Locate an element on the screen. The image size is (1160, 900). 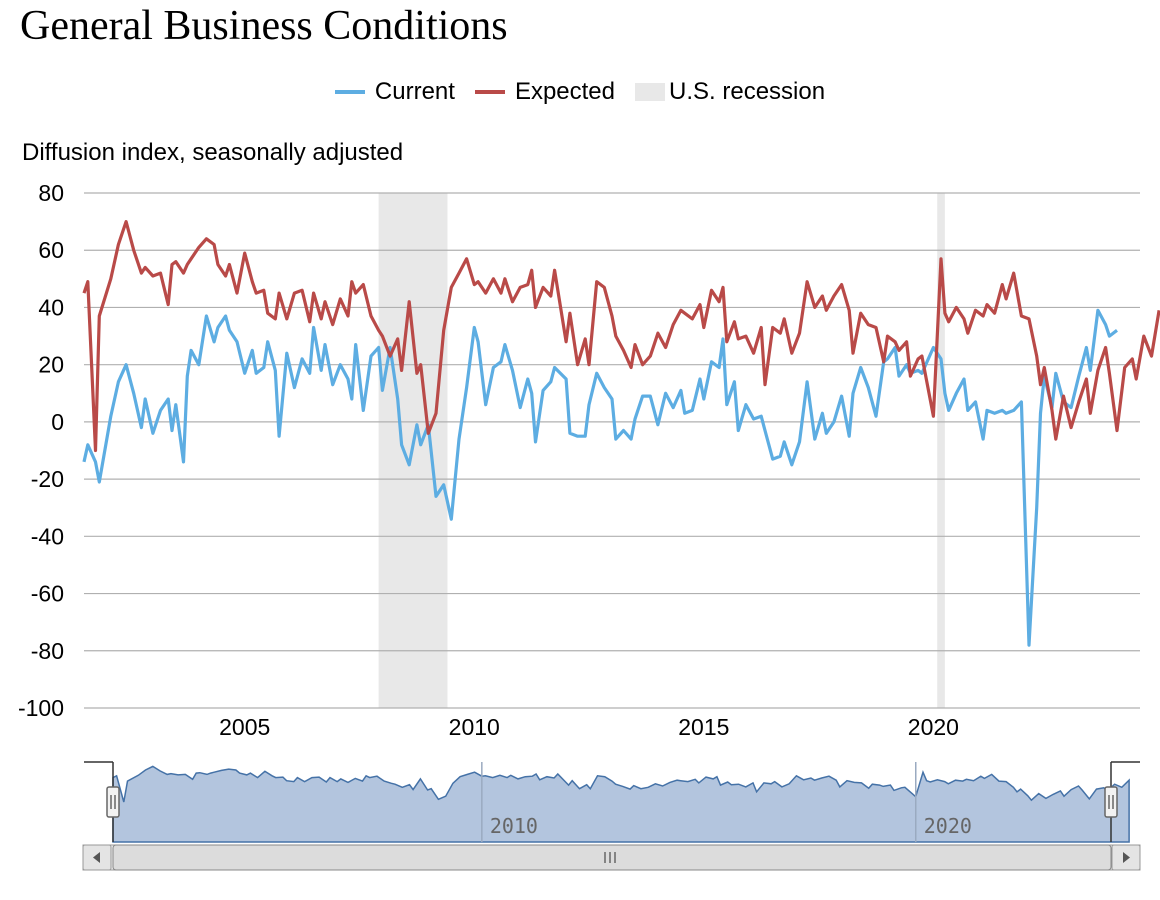
x-tick-label: 2020 is located at coordinates (933, 727).